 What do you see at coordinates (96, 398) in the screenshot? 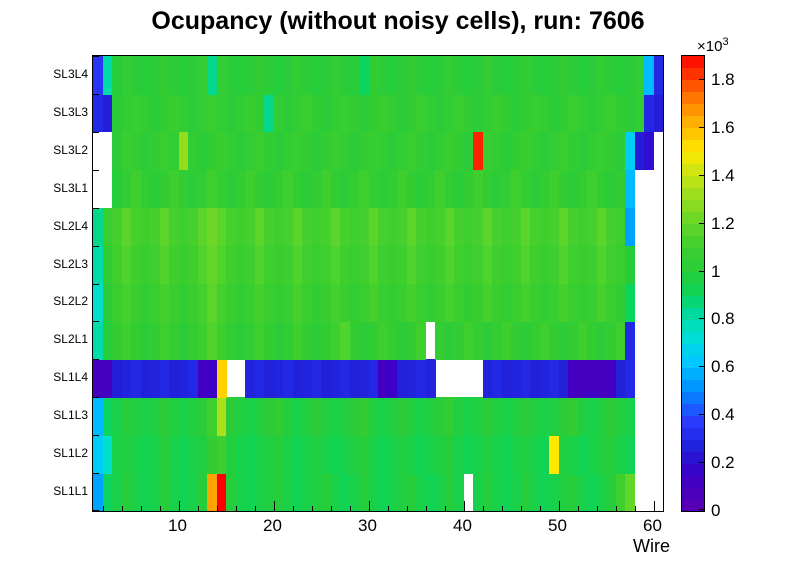
I see `y-bin-tick` at bounding box center [96, 398].